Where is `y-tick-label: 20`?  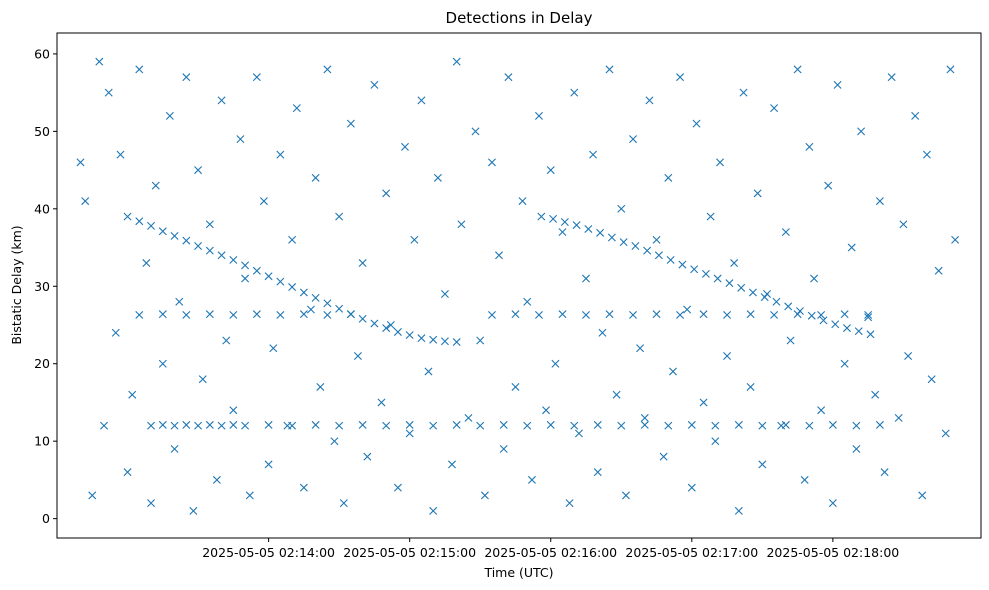
y-tick-label: 20 is located at coordinates (42, 363).